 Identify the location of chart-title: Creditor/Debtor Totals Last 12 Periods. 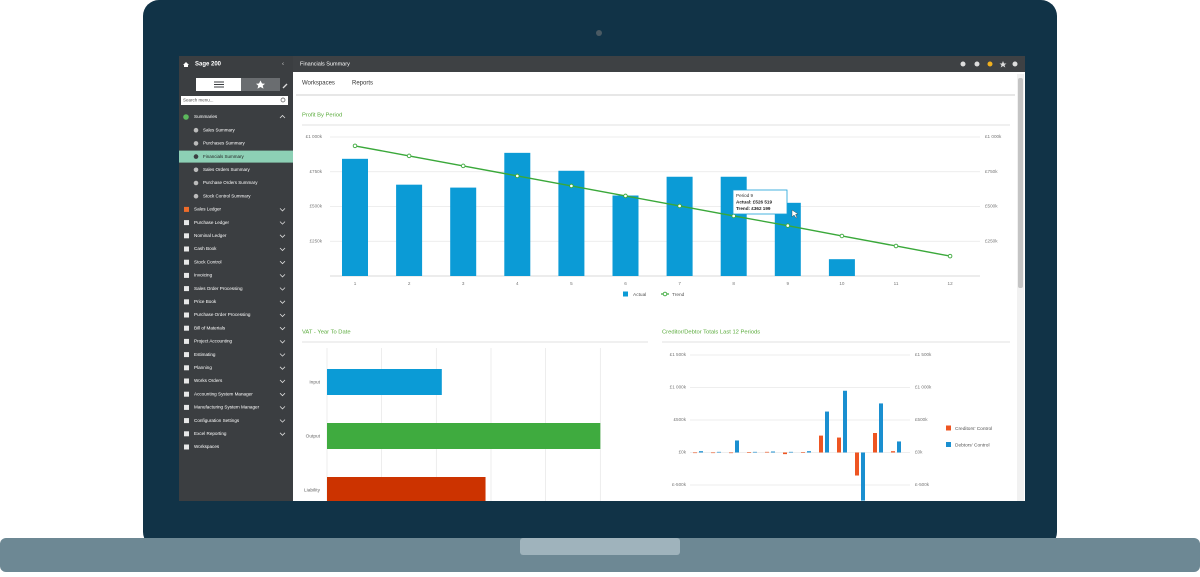
(711, 333).